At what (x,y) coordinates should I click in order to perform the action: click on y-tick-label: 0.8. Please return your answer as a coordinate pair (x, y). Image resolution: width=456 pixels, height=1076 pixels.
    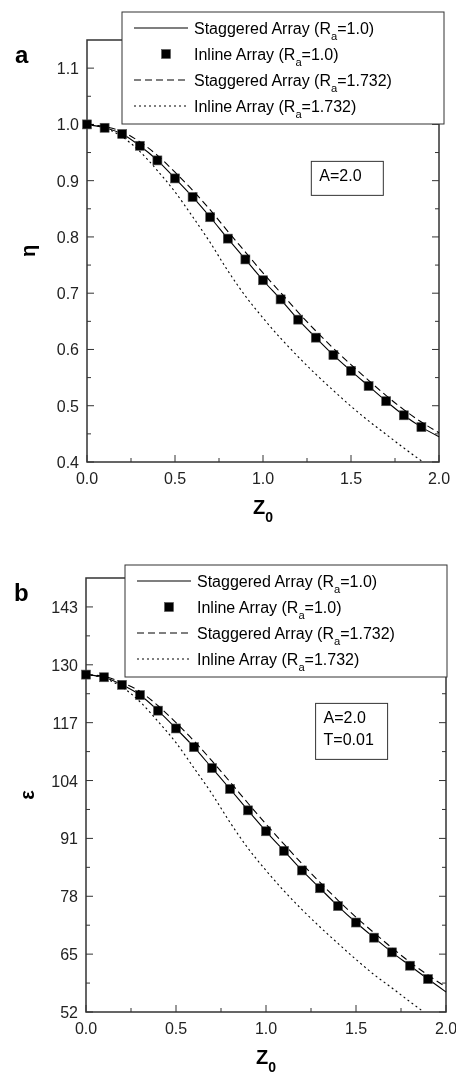
    Looking at the image, I should click on (68, 237).